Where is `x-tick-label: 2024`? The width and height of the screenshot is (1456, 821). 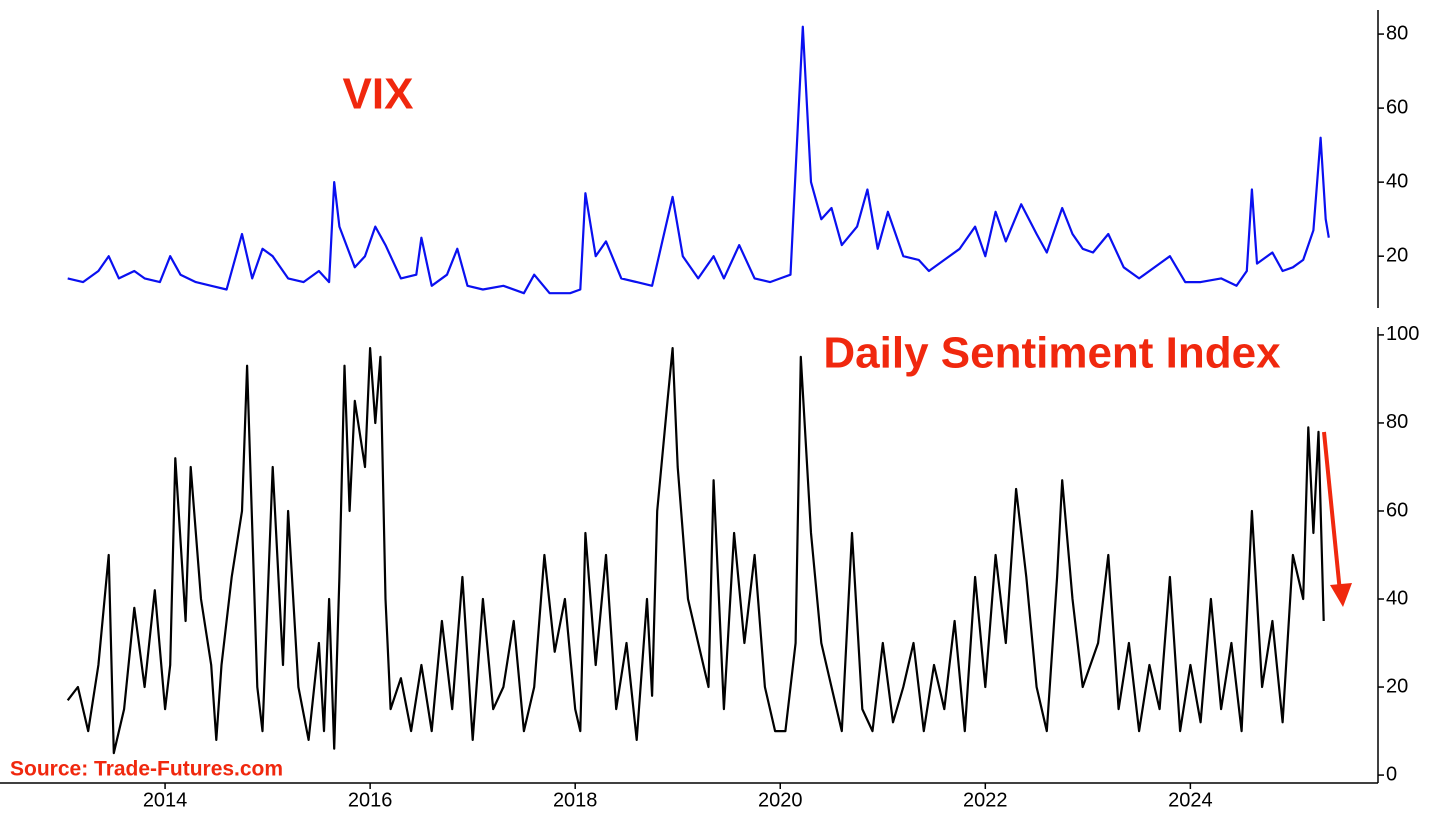
x-tick-label: 2024 is located at coordinates (1190, 800).